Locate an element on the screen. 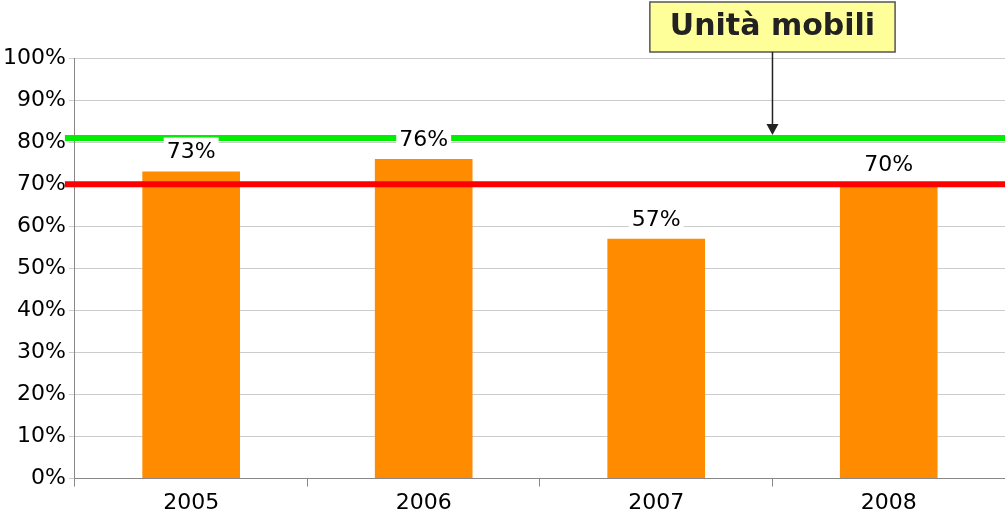 Image resolution: width=1005 pixels, height=519 pixels. ref-line-label: Unità mobili is located at coordinates (772, 24).